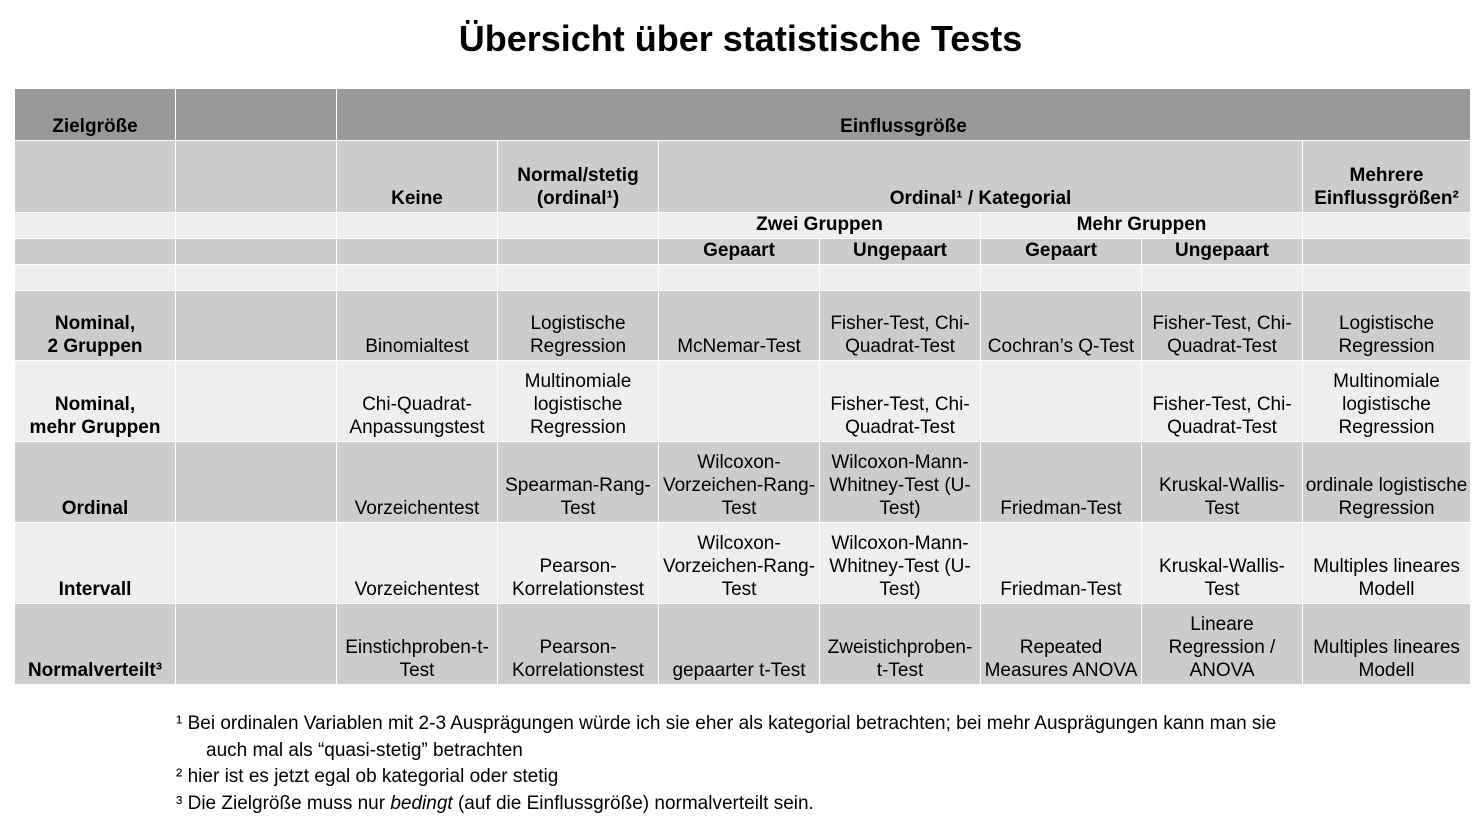  What do you see at coordinates (1386, 482) in the screenshot?
I see `table-cell: ordinale logistische Regression` at bounding box center [1386, 482].